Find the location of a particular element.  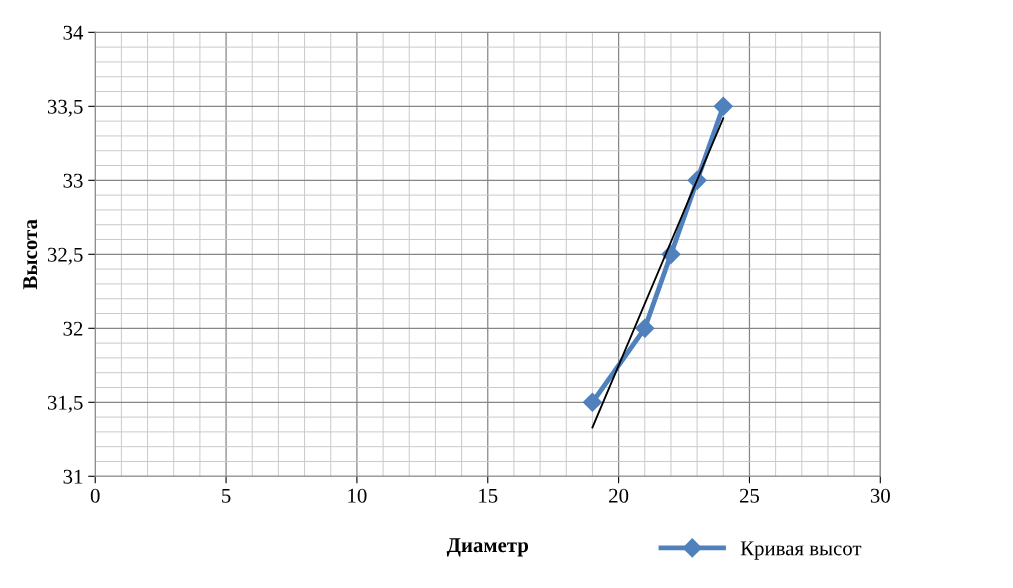

x-tick-label: 20 is located at coordinates (619, 495).